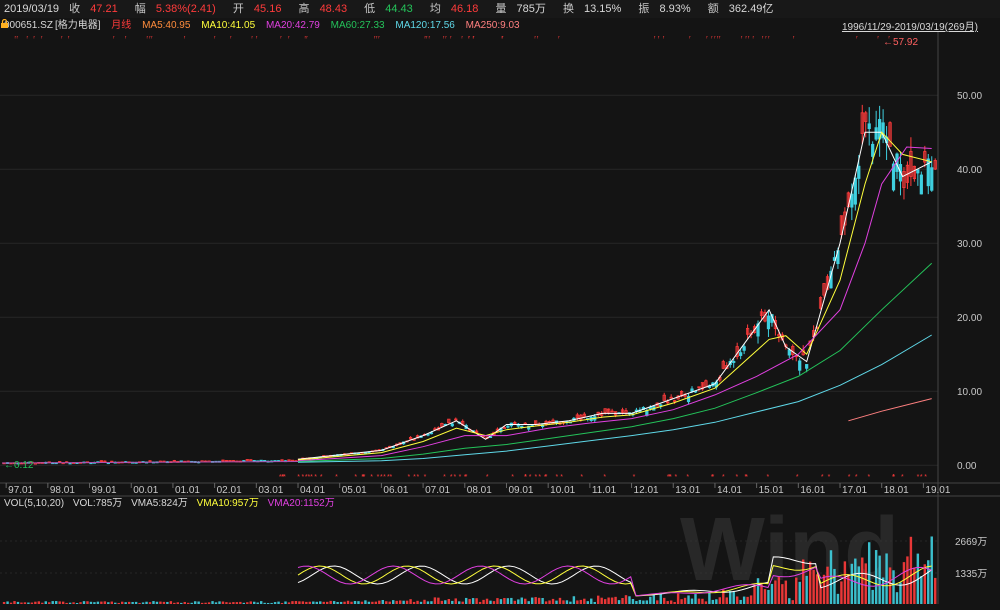 The height and width of the screenshot is (610, 1000). Describe the element at coordinates (4, 23) in the screenshot. I see `lock-icon` at that location.